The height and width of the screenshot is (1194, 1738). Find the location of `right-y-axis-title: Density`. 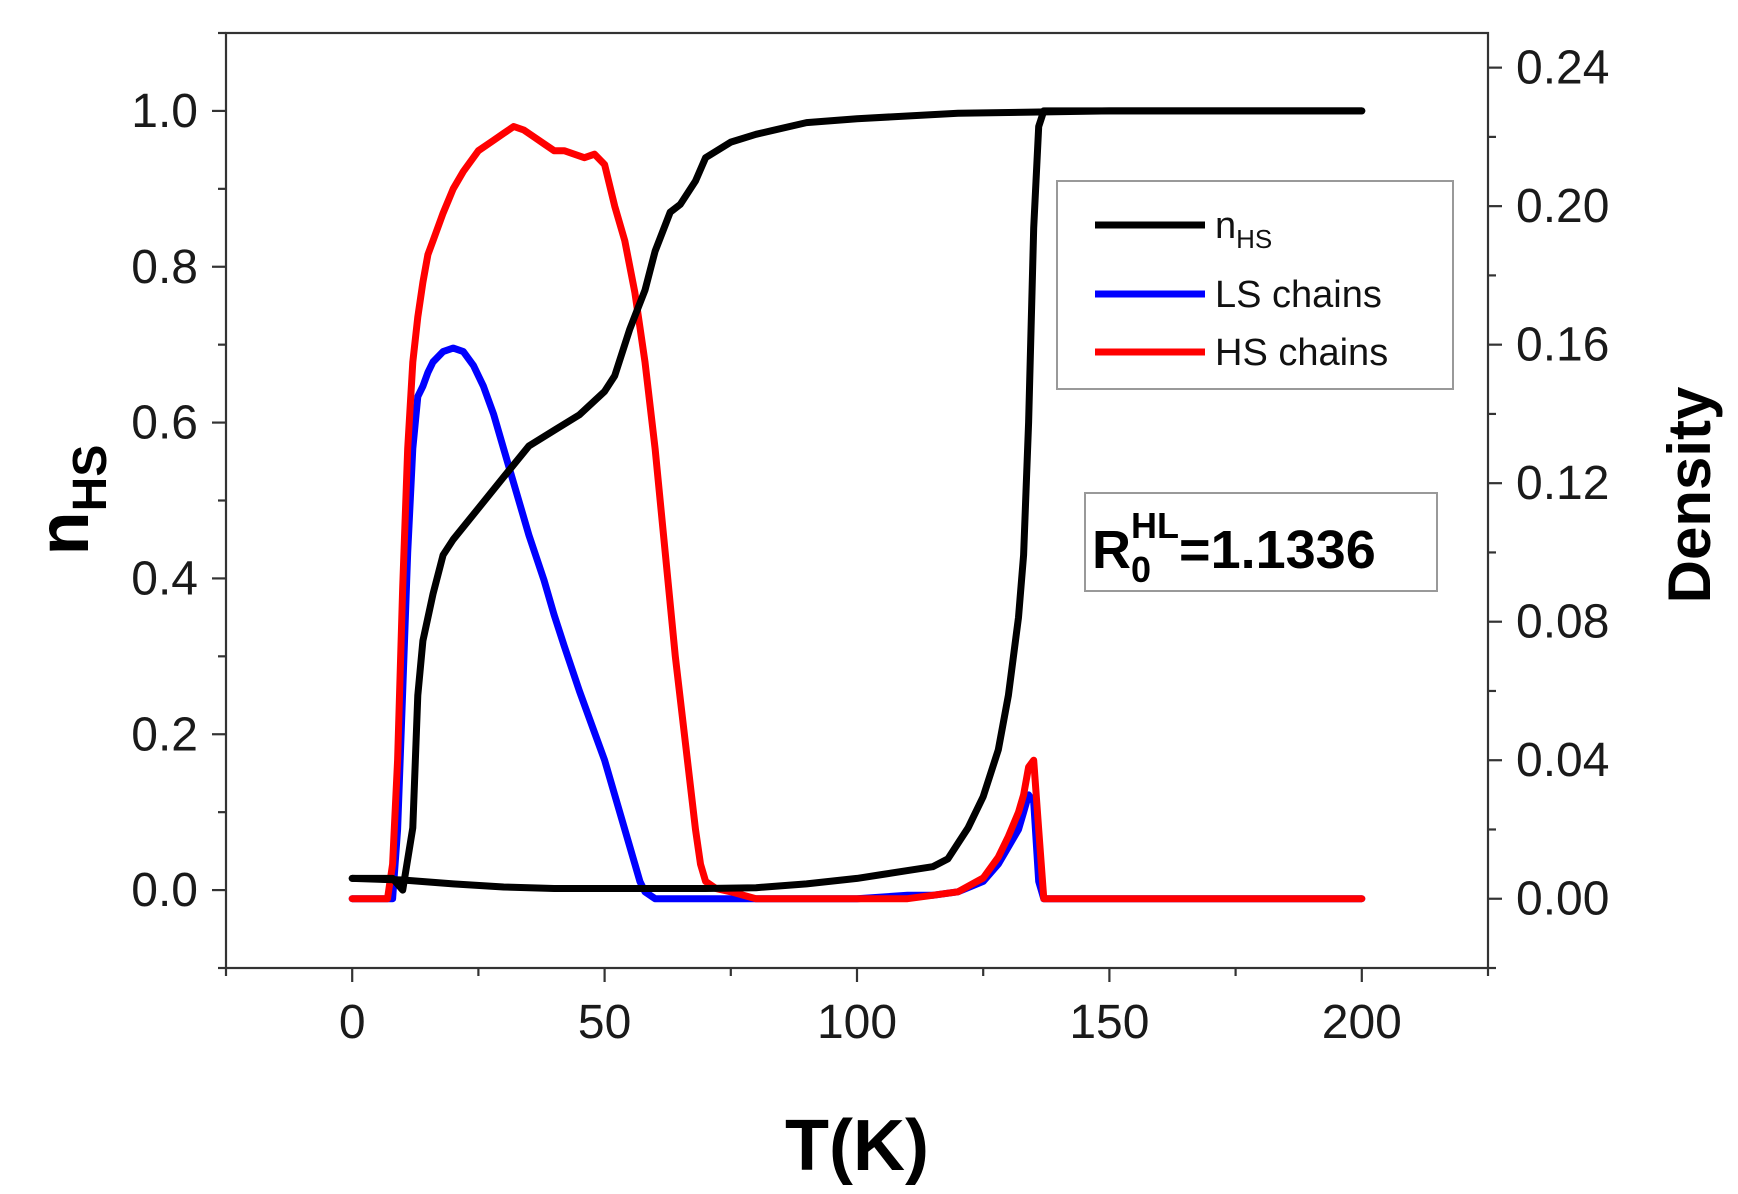

right-y-axis-title: Density is located at coordinates (1689, 494).